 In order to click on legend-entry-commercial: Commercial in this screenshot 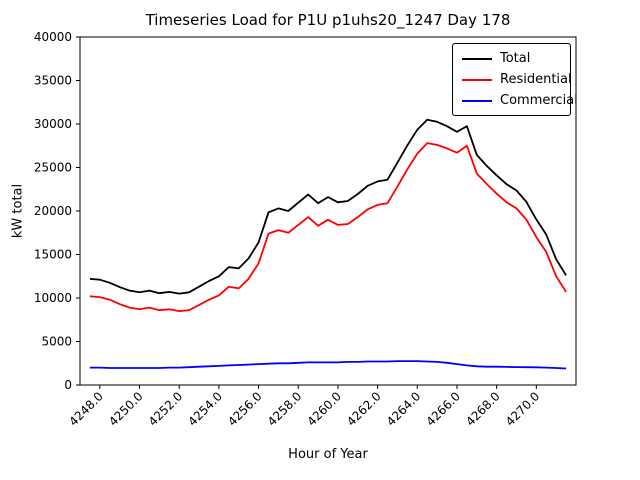, I will do `click(515, 100)`.